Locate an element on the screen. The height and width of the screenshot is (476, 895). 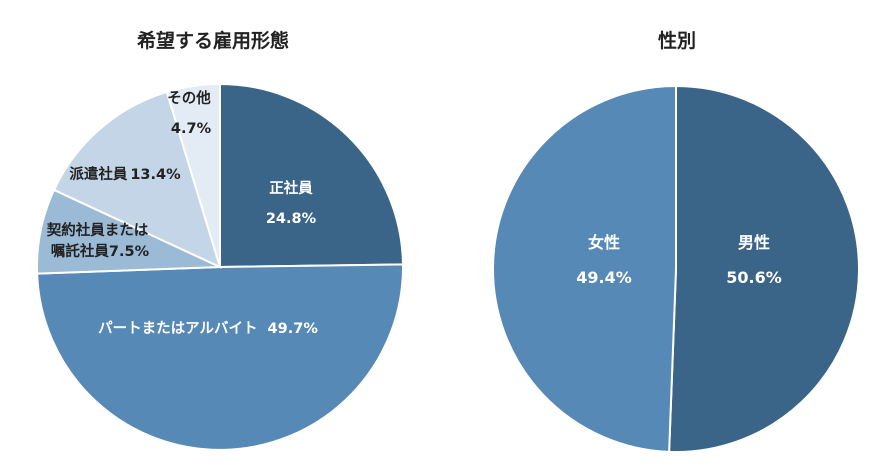
slice-value-female: 49.4% is located at coordinates (604, 277).